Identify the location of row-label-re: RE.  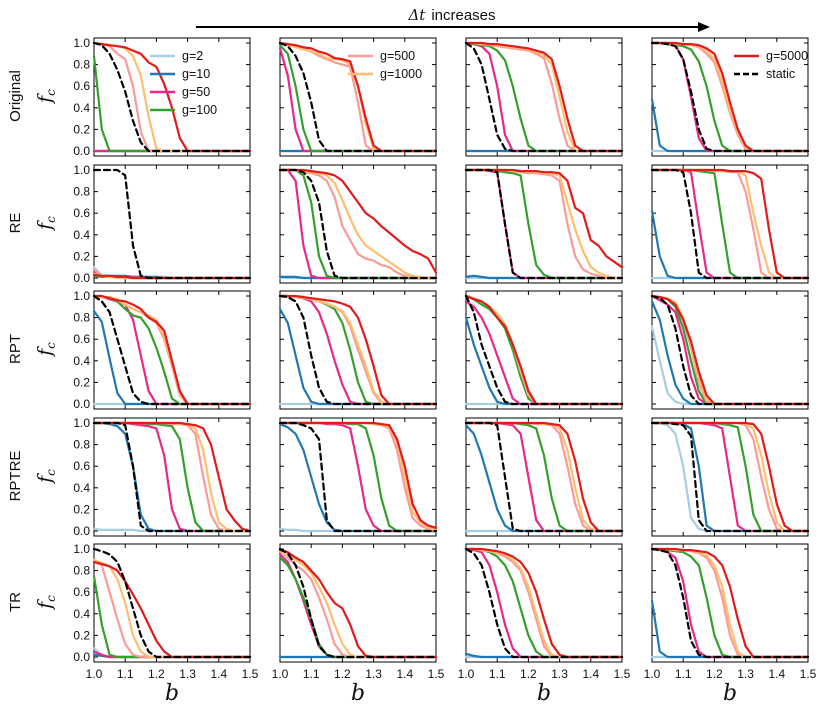
(15, 223).